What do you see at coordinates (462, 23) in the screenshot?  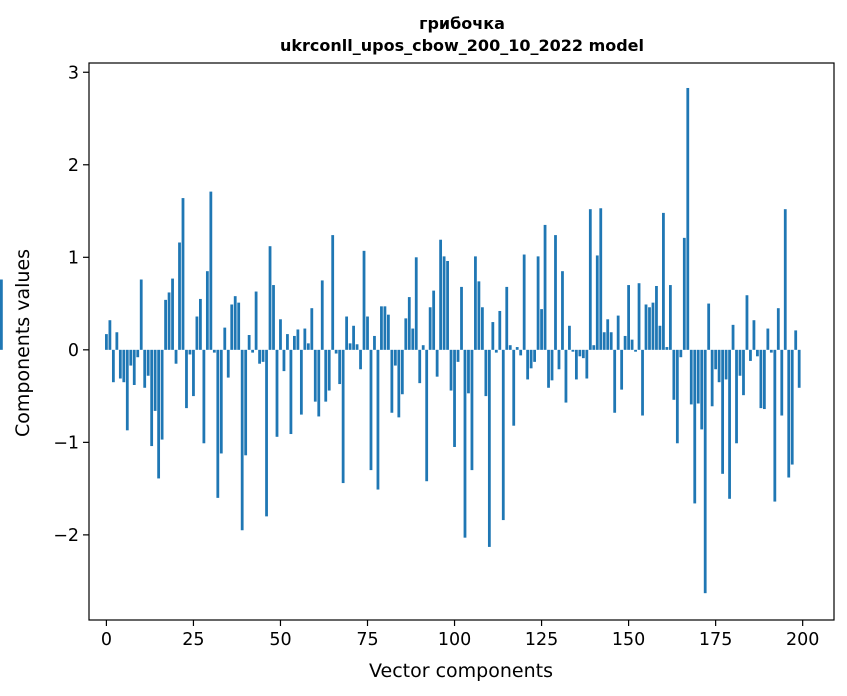 I see `chart-title: грибочка` at bounding box center [462, 23].